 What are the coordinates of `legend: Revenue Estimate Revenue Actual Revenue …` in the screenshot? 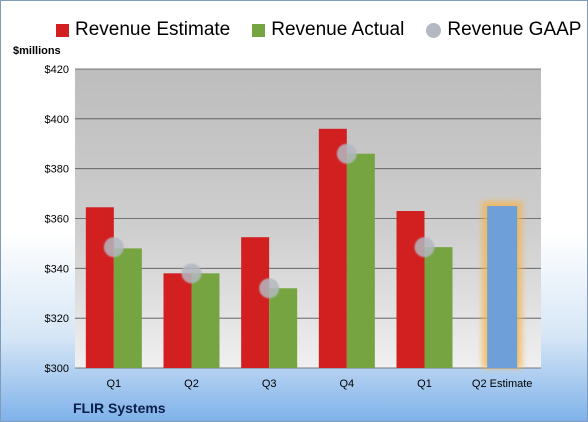 It's located at (318, 30).